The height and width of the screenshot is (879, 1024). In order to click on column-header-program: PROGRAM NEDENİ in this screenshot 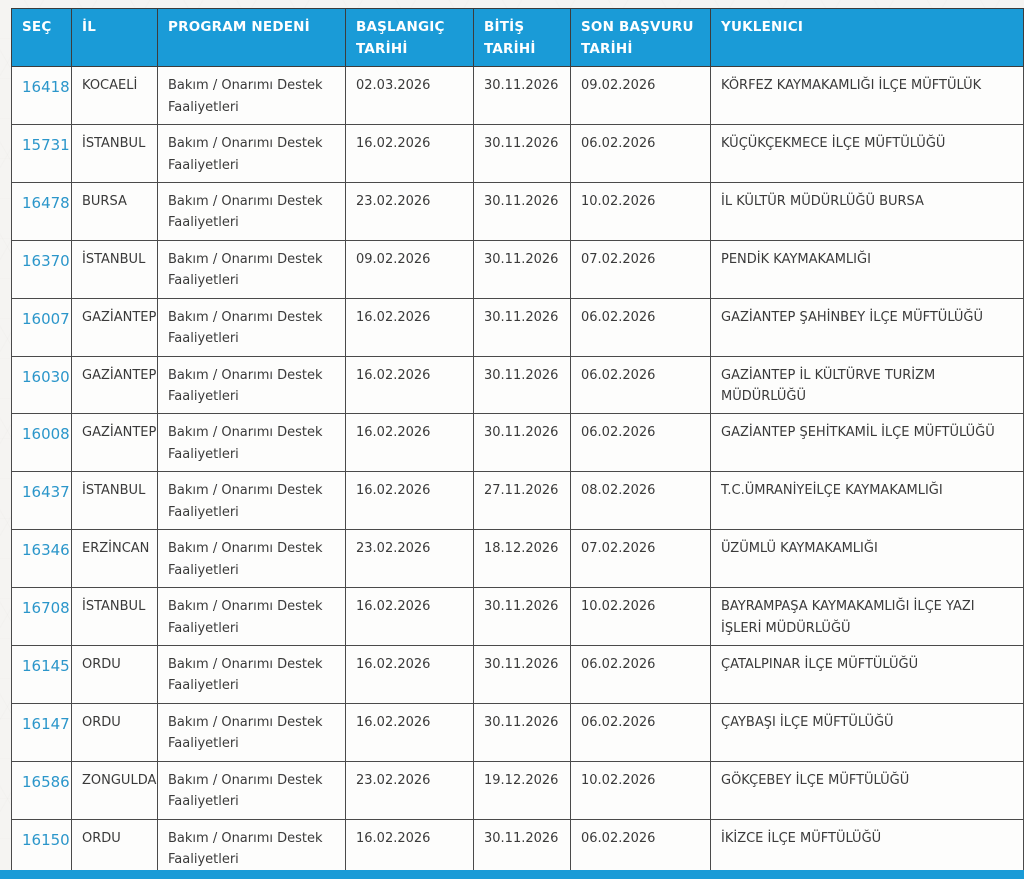, I will do `click(251, 37)`.